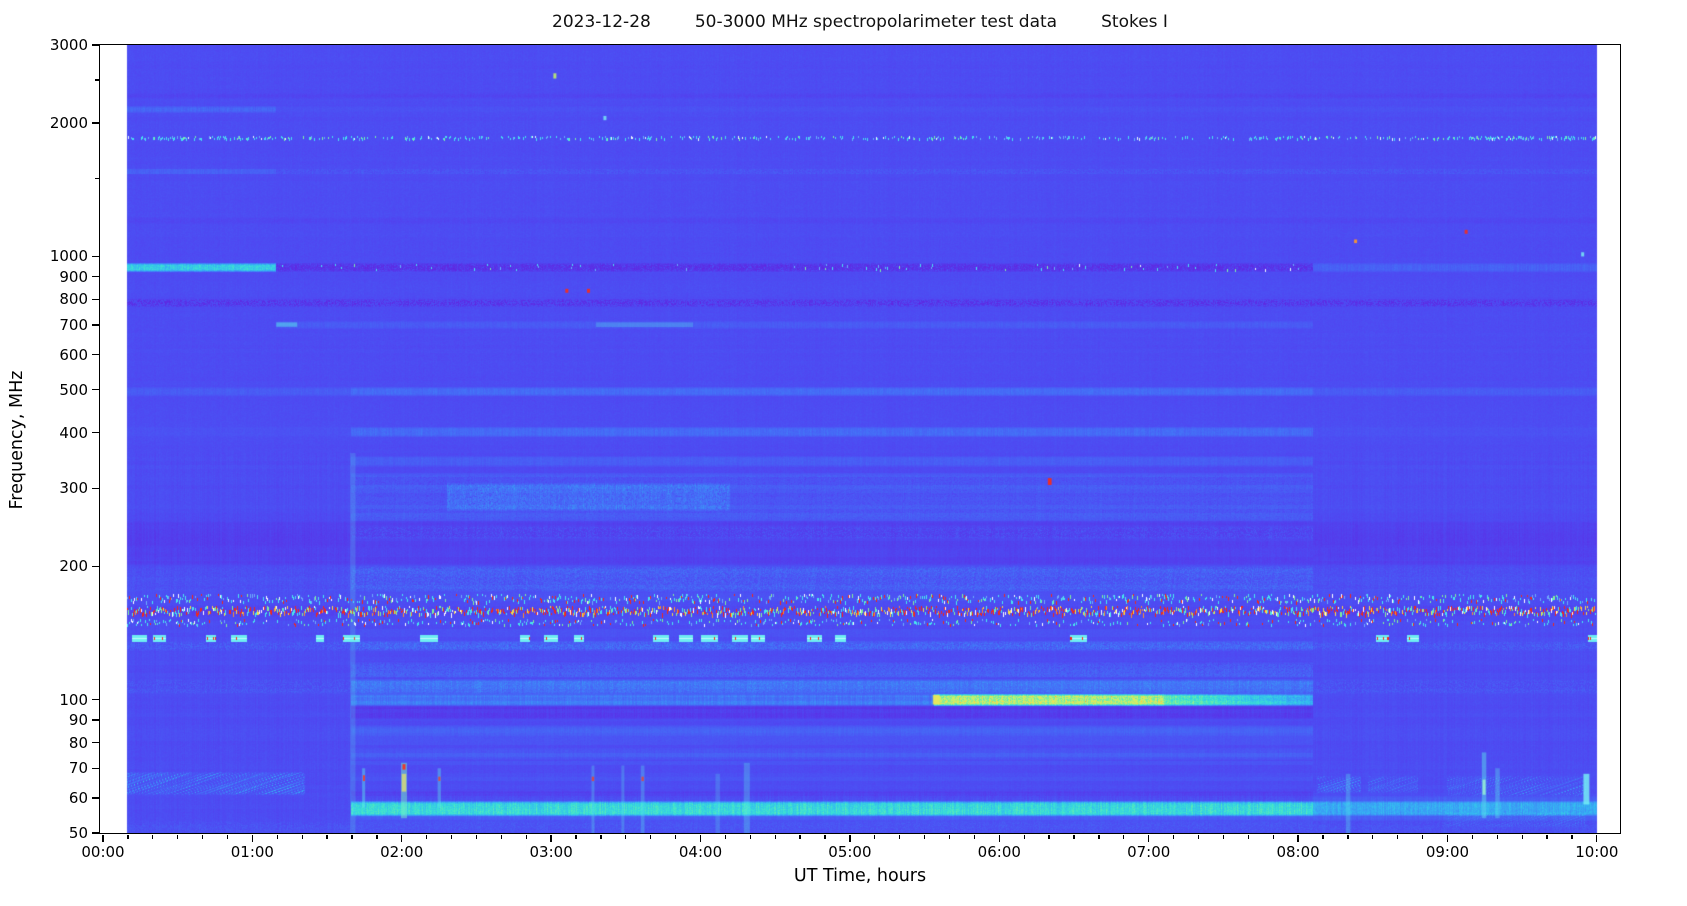  What do you see at coordinates (73, 276) in the screenshot?
I see `y-tick-label: 900` at bounding box center [73, 276].